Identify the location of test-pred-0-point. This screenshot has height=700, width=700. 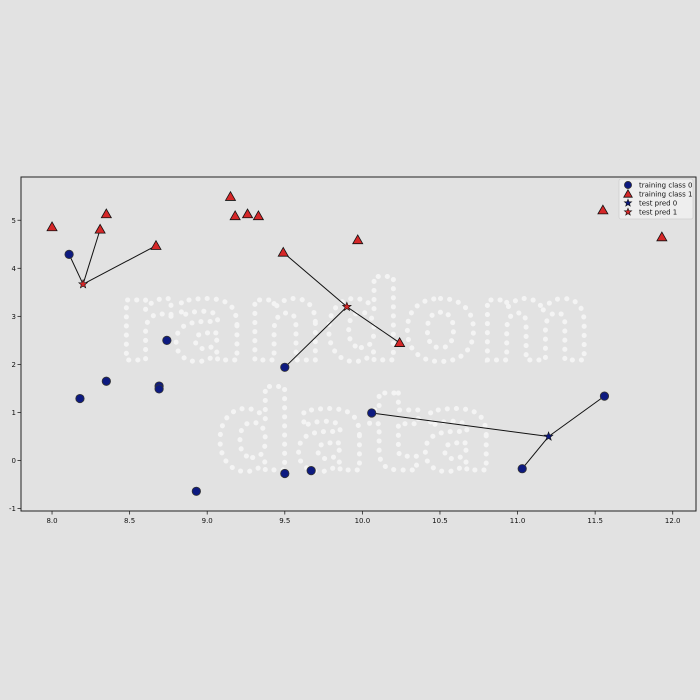
(548, 436).